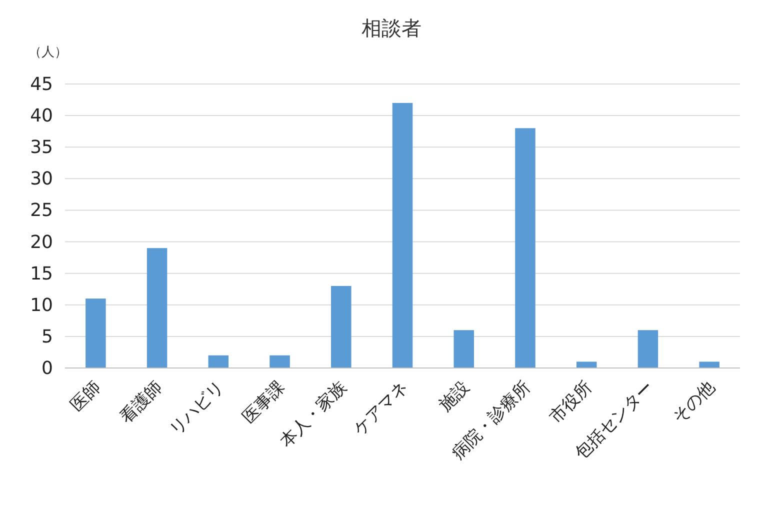 The image size is (783, 507). I want to click on y-tick-label: 35, so click(41, 147).